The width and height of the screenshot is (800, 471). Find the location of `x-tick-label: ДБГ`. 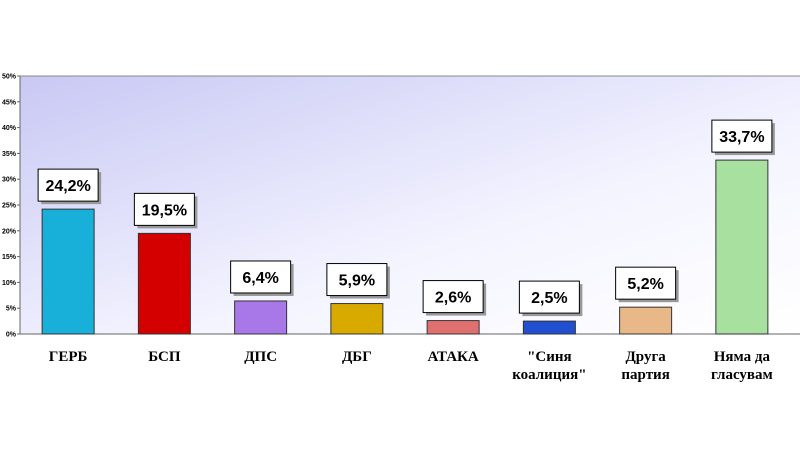

x-tick-label: ДБГ is located at coordinates (356, 357).